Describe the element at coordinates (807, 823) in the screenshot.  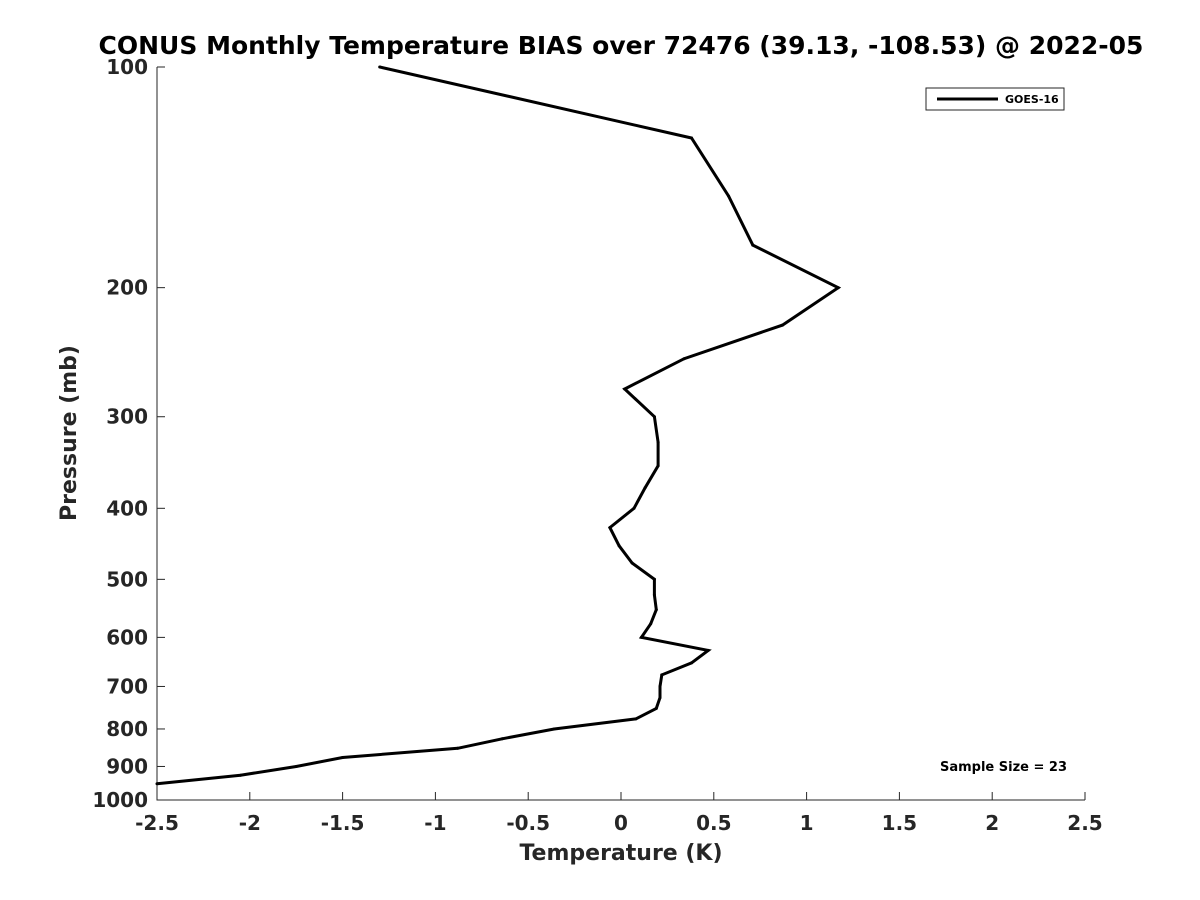
I see `x-tick-label: 1` at that location.